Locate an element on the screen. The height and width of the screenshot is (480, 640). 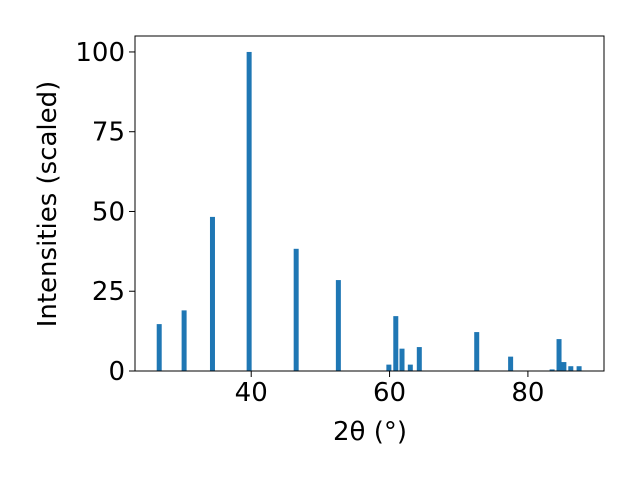
y-axis-label: Intensities (scaled) is located at coordinates (48, 204).